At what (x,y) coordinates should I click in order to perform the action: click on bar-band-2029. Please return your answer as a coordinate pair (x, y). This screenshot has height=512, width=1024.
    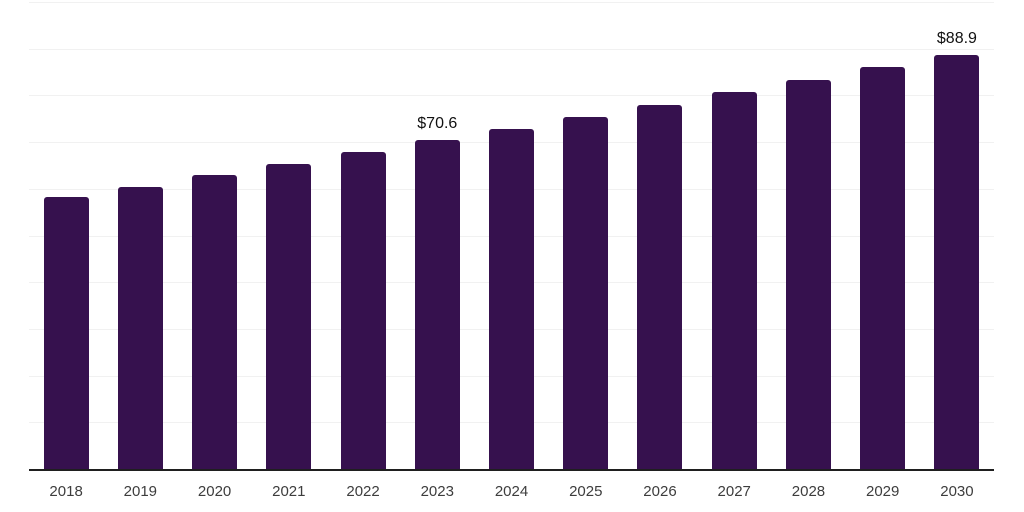
    Looking at the image, I should click on (883, 236).